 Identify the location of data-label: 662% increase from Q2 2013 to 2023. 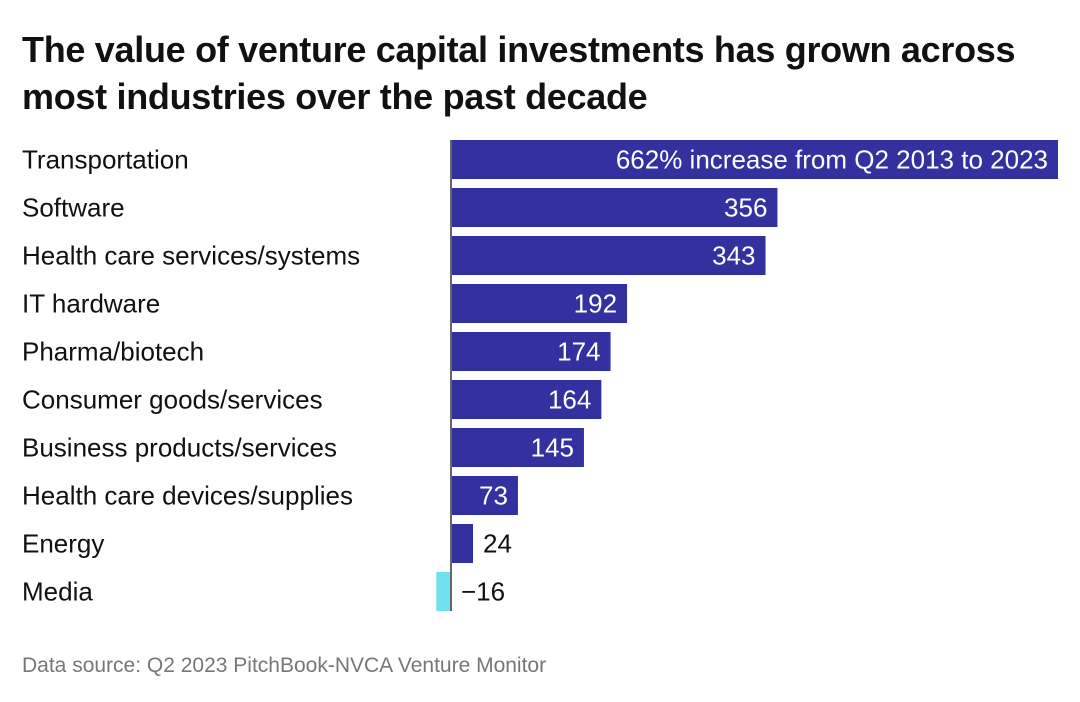
(832, 160).